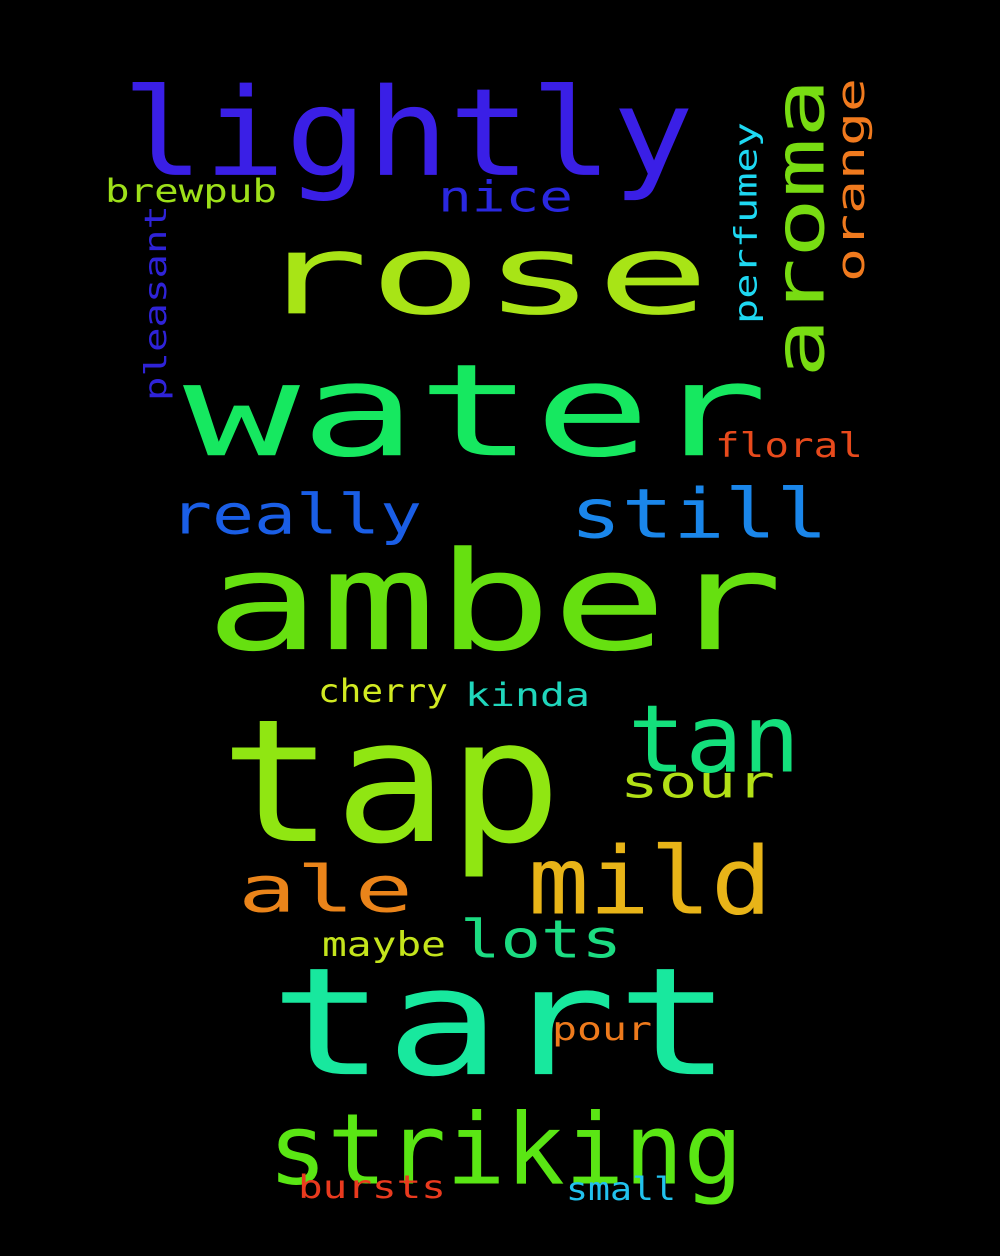 This screenshot has height=1256, width=1000. Describe the element at coordinates (383, 692) in the screenshot. I see `word-cherry: cherry` at that location.